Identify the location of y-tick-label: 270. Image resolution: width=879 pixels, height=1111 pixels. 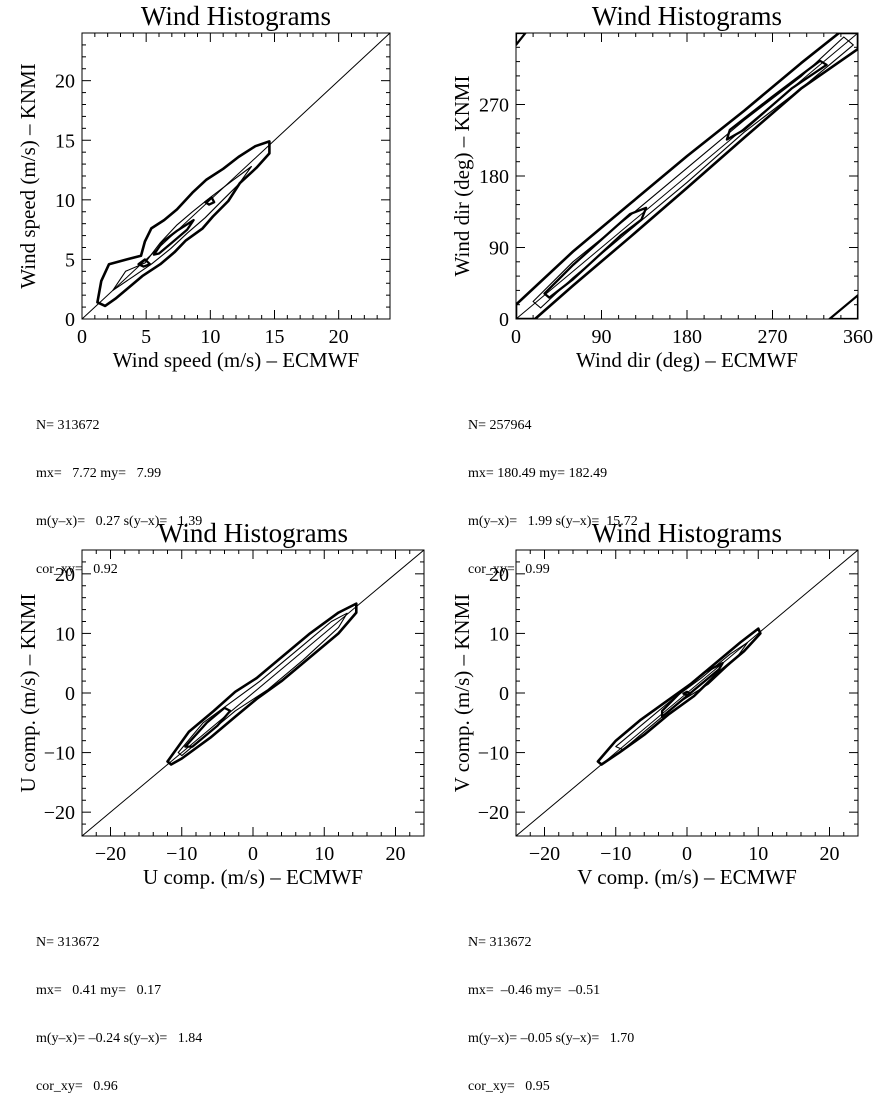
(494, 106).